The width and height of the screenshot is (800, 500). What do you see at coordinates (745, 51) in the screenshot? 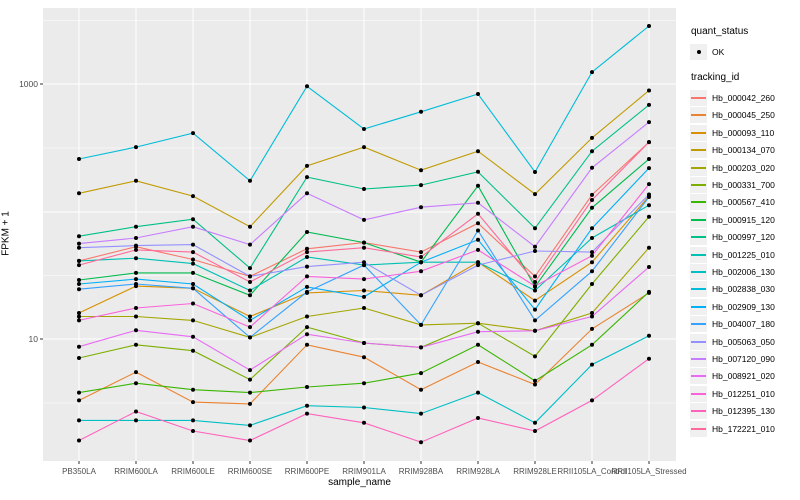
I see `legend-quant-items: OK` at bounding box center [745, 51].